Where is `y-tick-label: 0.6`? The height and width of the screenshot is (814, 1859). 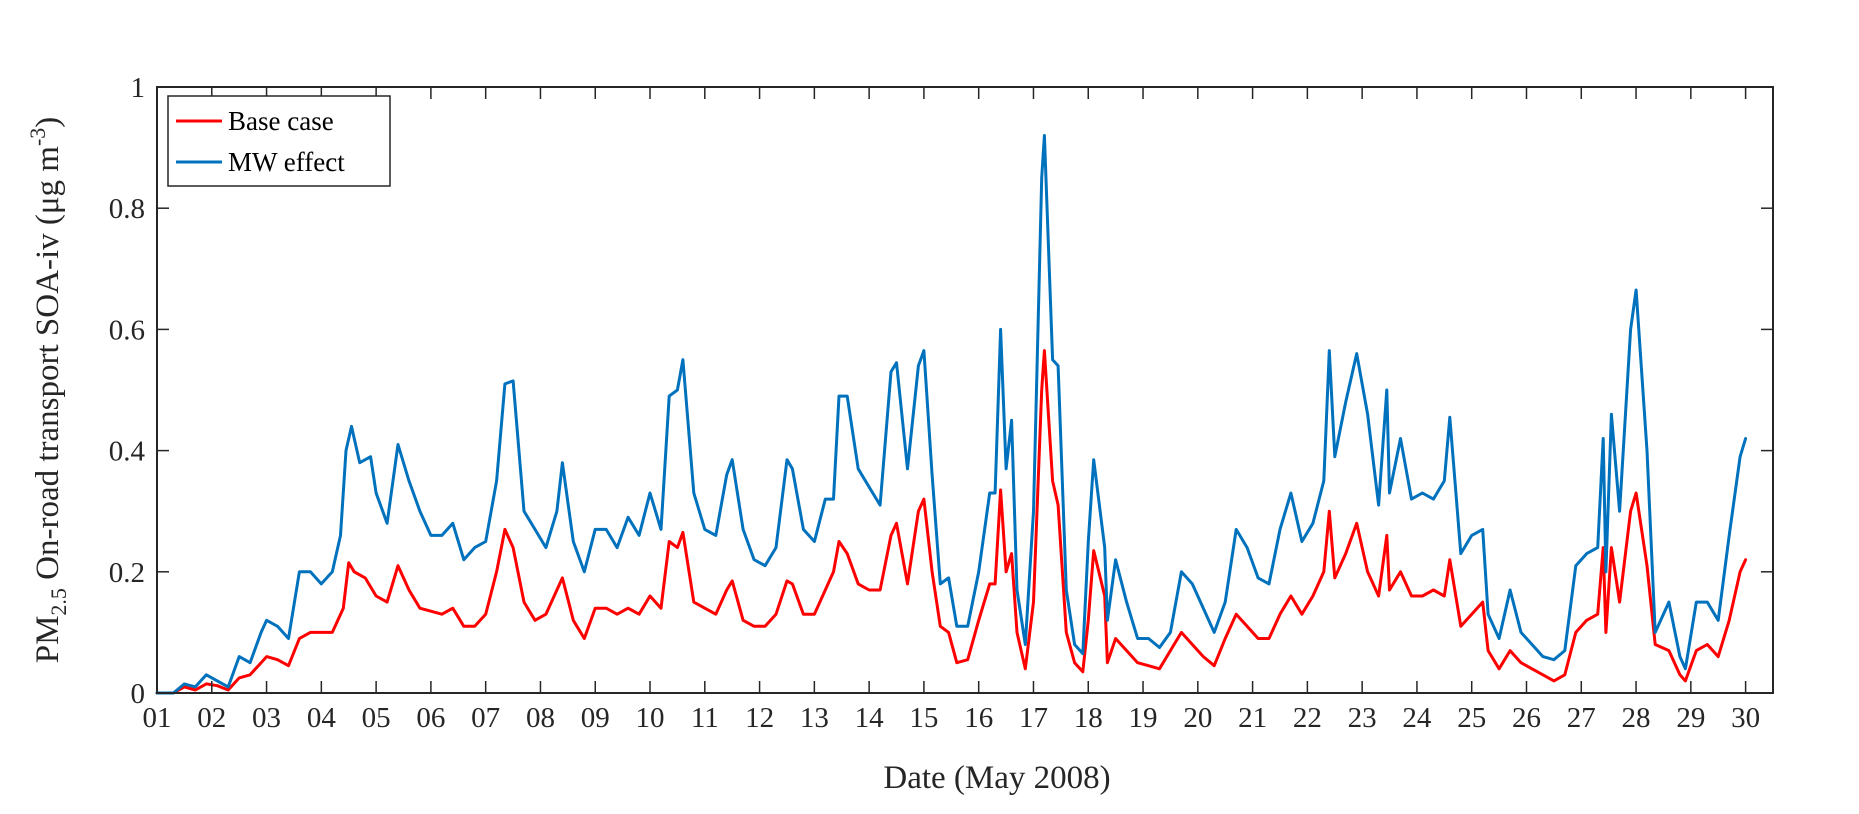 y-tick-label: 0.6 is located at coordinates (127, 330).